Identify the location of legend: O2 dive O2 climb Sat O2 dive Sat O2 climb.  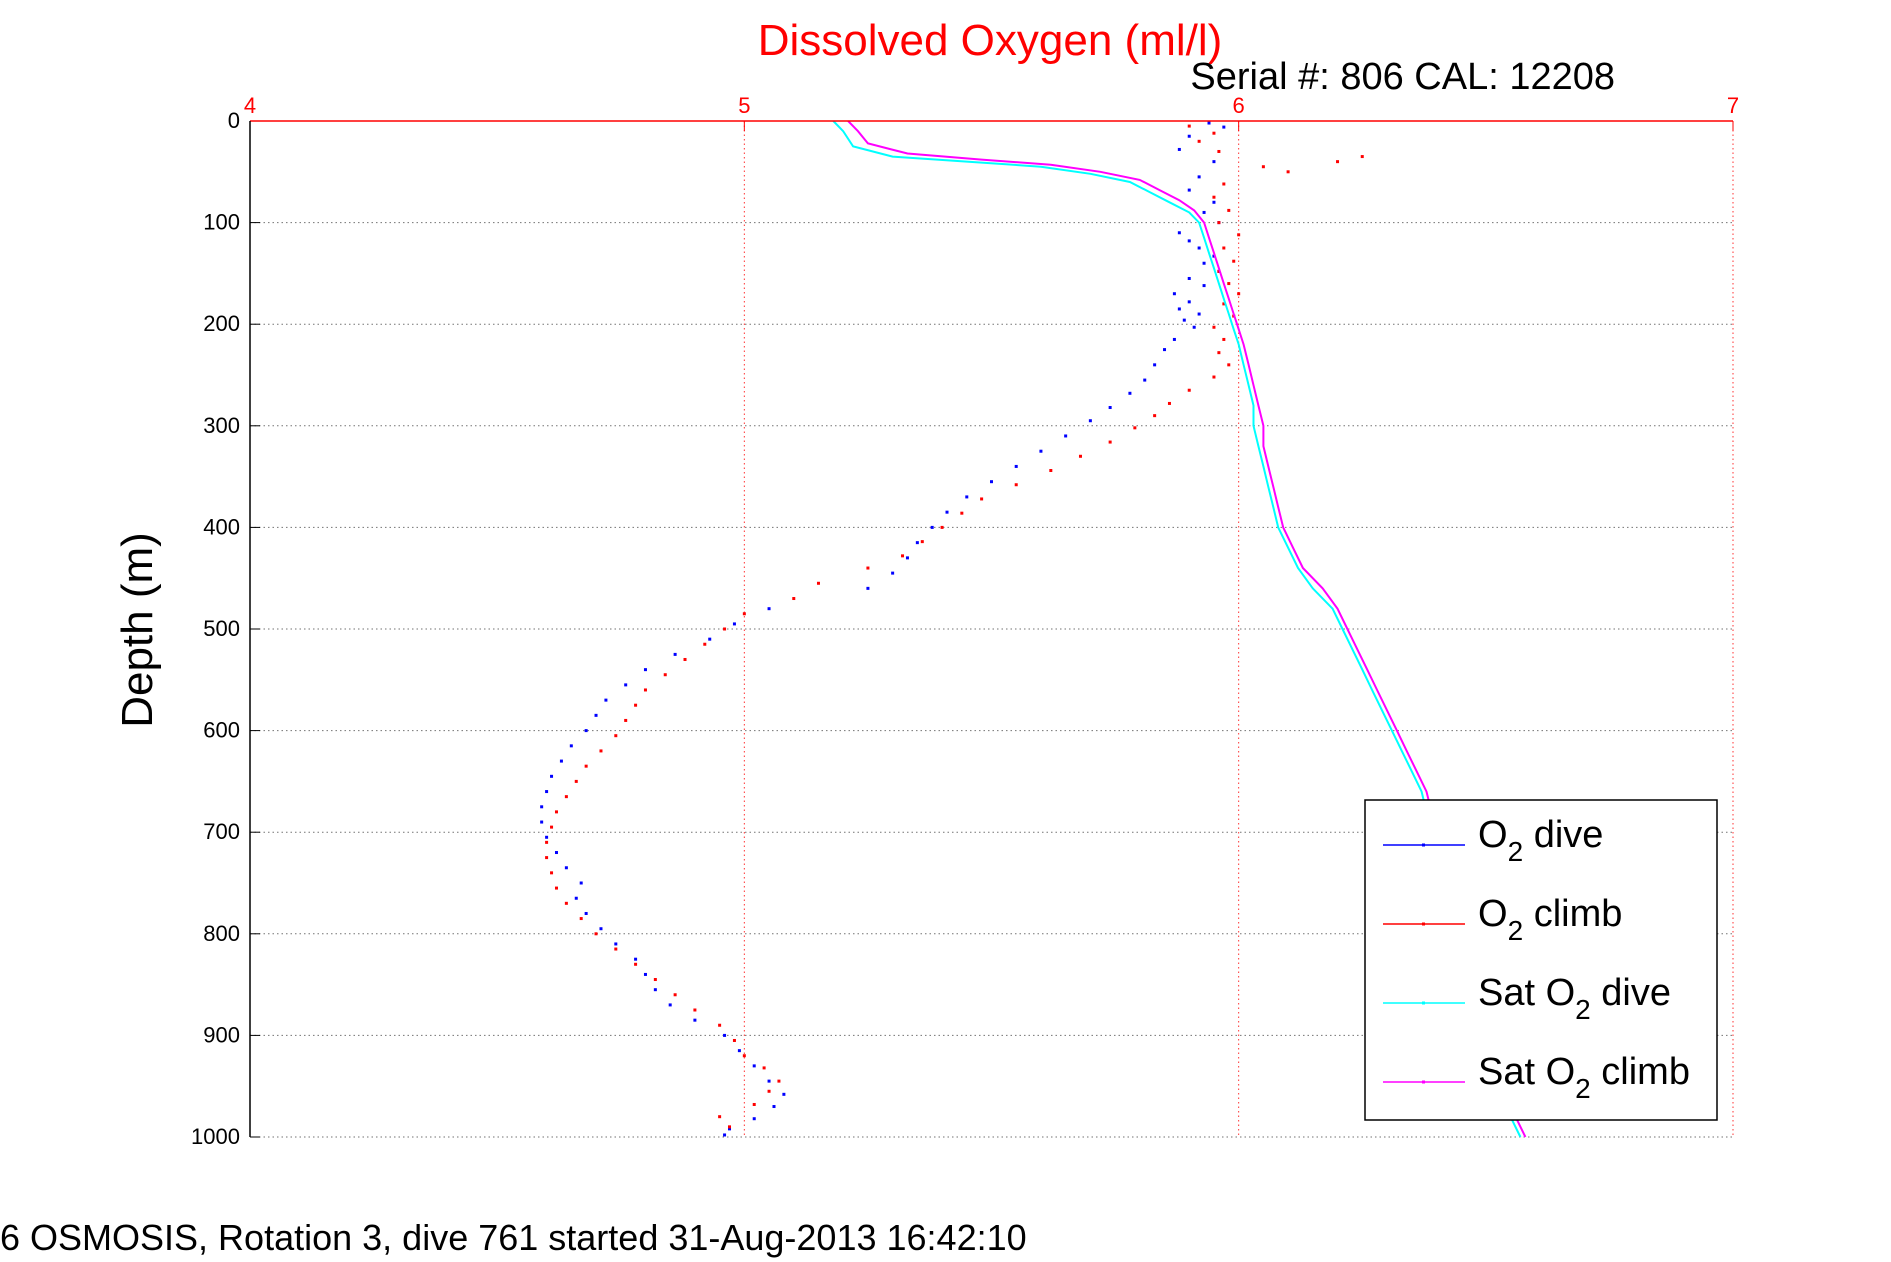
(1541, 960).